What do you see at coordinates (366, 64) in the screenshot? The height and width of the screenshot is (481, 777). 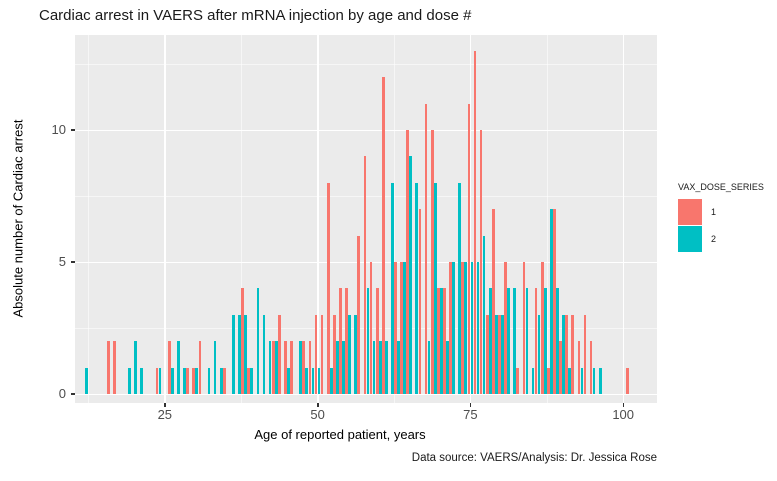 I see `gridline-y-minor` at bounding box center [366, 64].